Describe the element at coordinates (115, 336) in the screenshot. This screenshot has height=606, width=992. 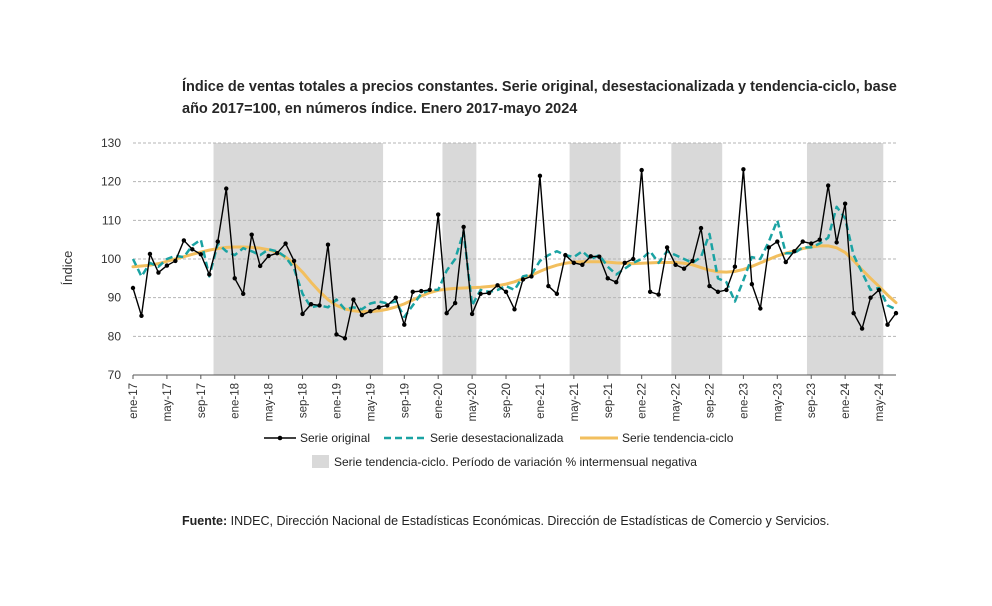
I see `y-tick-label: 80` at that location.